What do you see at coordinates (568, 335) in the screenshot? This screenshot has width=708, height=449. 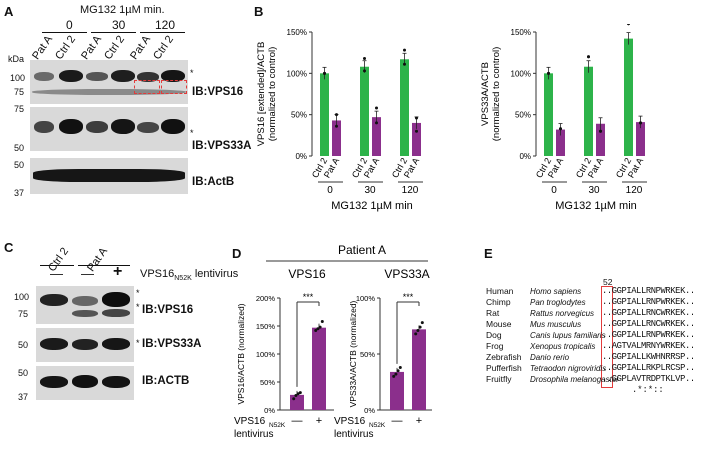 I see `species-latin-name: Canis lupus familiaris` at bounding box center [568, 335].